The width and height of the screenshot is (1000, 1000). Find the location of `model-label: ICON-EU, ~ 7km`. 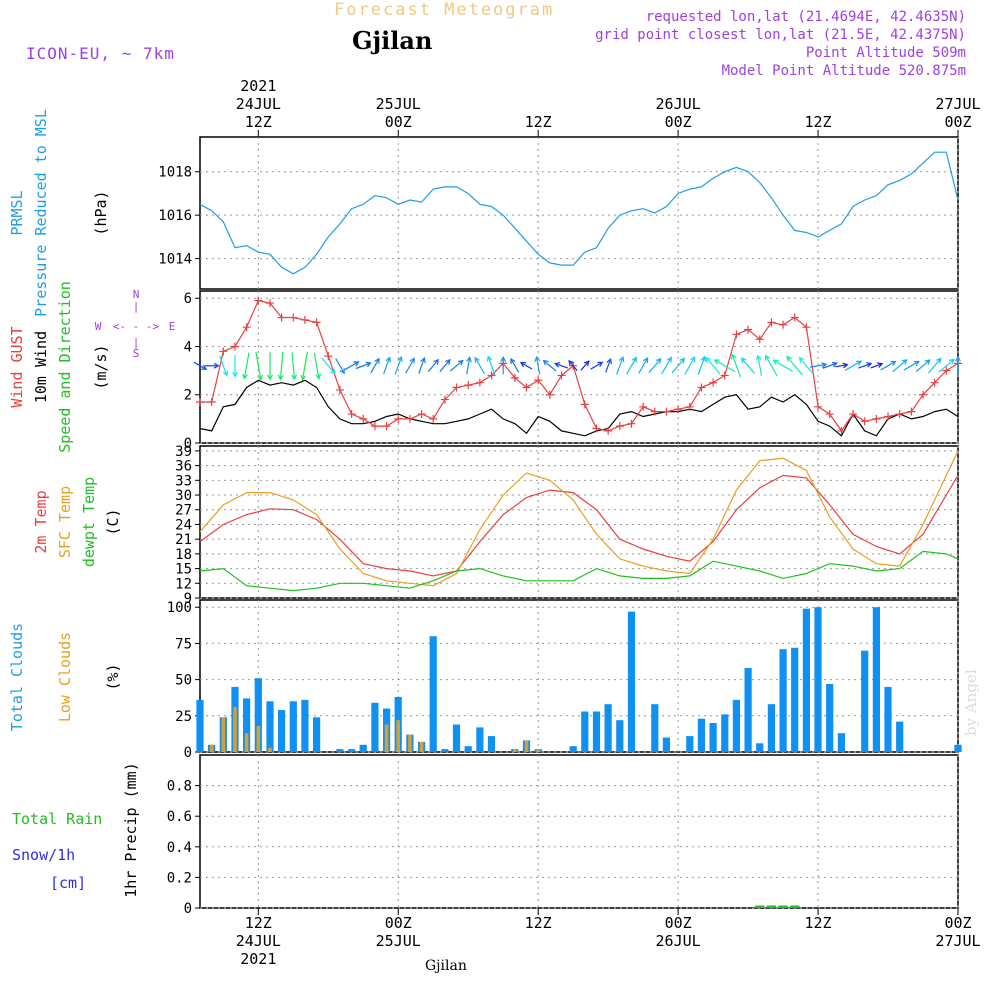

model-label: ICON-EU, ~ 7km is located at coordinates (100, 53).